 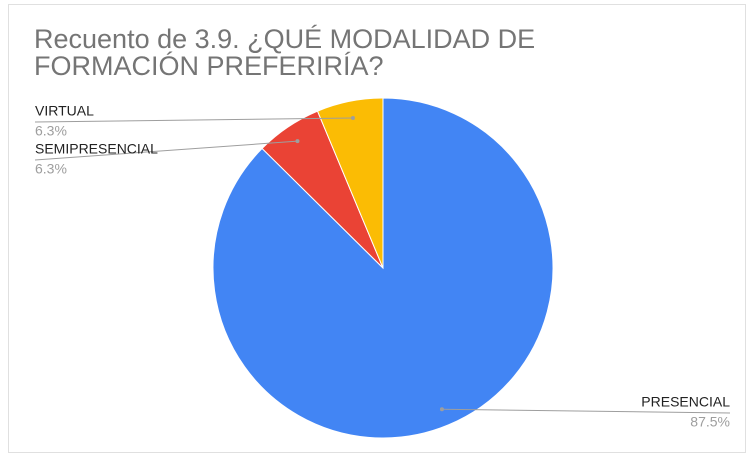 What do you see at coordinates (350, 183) in the screenshot?
I see `pie-slice` at bounding box center [350, 183].